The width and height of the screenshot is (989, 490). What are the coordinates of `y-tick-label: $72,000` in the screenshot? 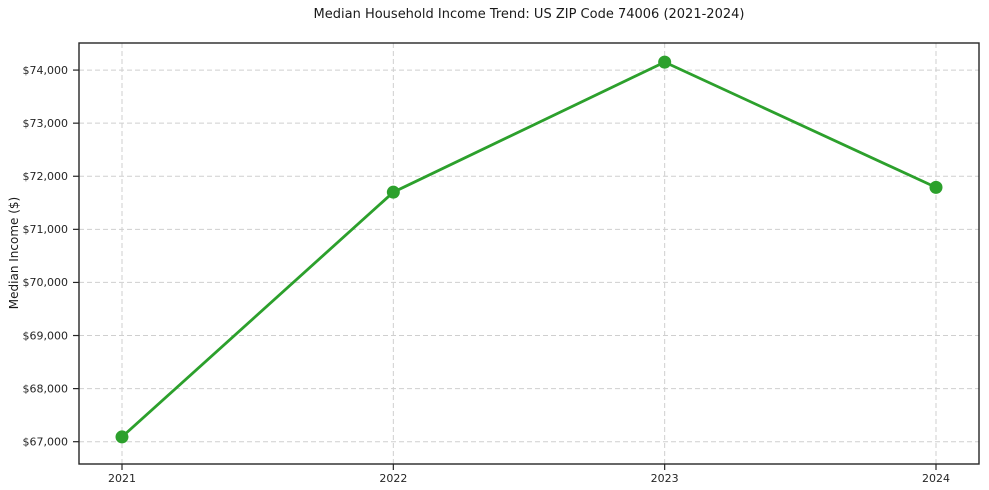 It's located at (46, 176).